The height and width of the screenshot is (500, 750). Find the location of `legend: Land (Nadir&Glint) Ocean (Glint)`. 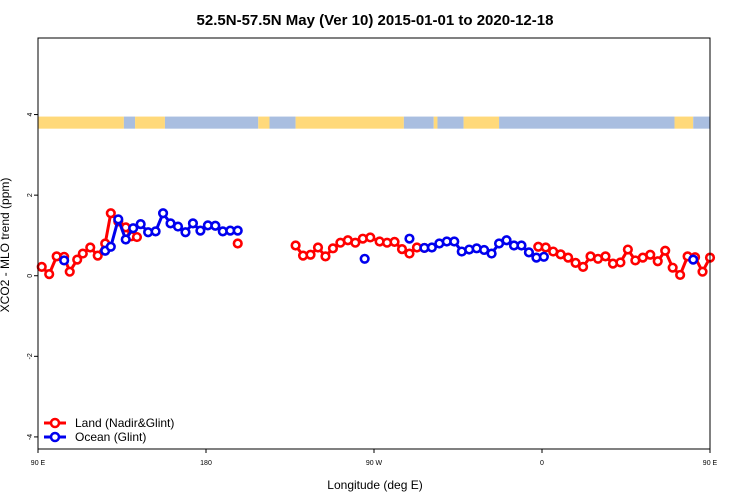

legend: Land (Nadir&Glint) Ocean (Glint) is located at coordinates (109, 430).